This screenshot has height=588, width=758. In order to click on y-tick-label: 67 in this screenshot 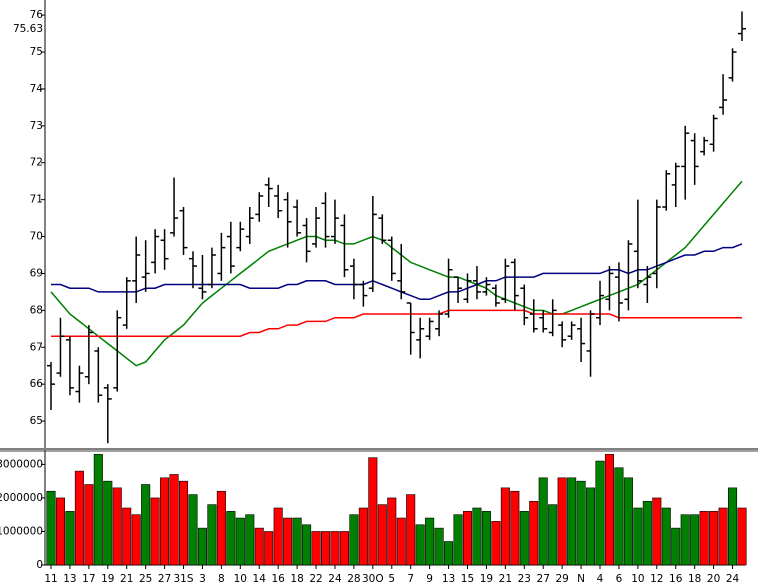, I will do `click(36, 347)`.